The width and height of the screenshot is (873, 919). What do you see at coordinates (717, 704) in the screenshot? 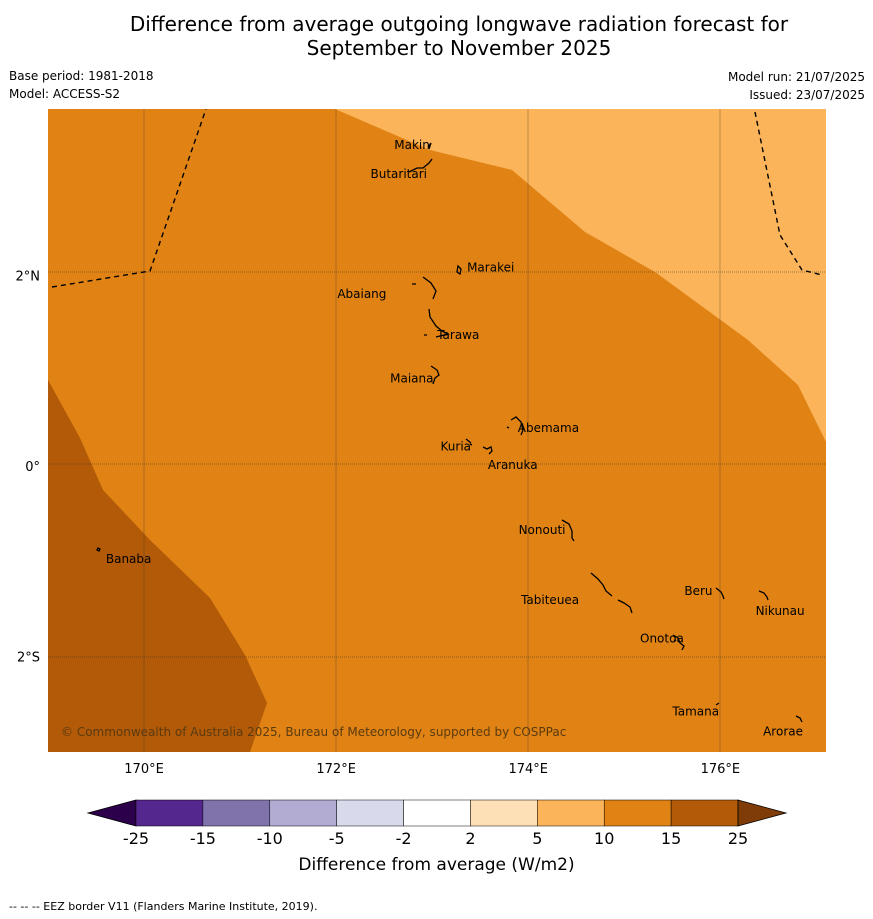
I see `outline-tamana` at bounding box center [717, 704].